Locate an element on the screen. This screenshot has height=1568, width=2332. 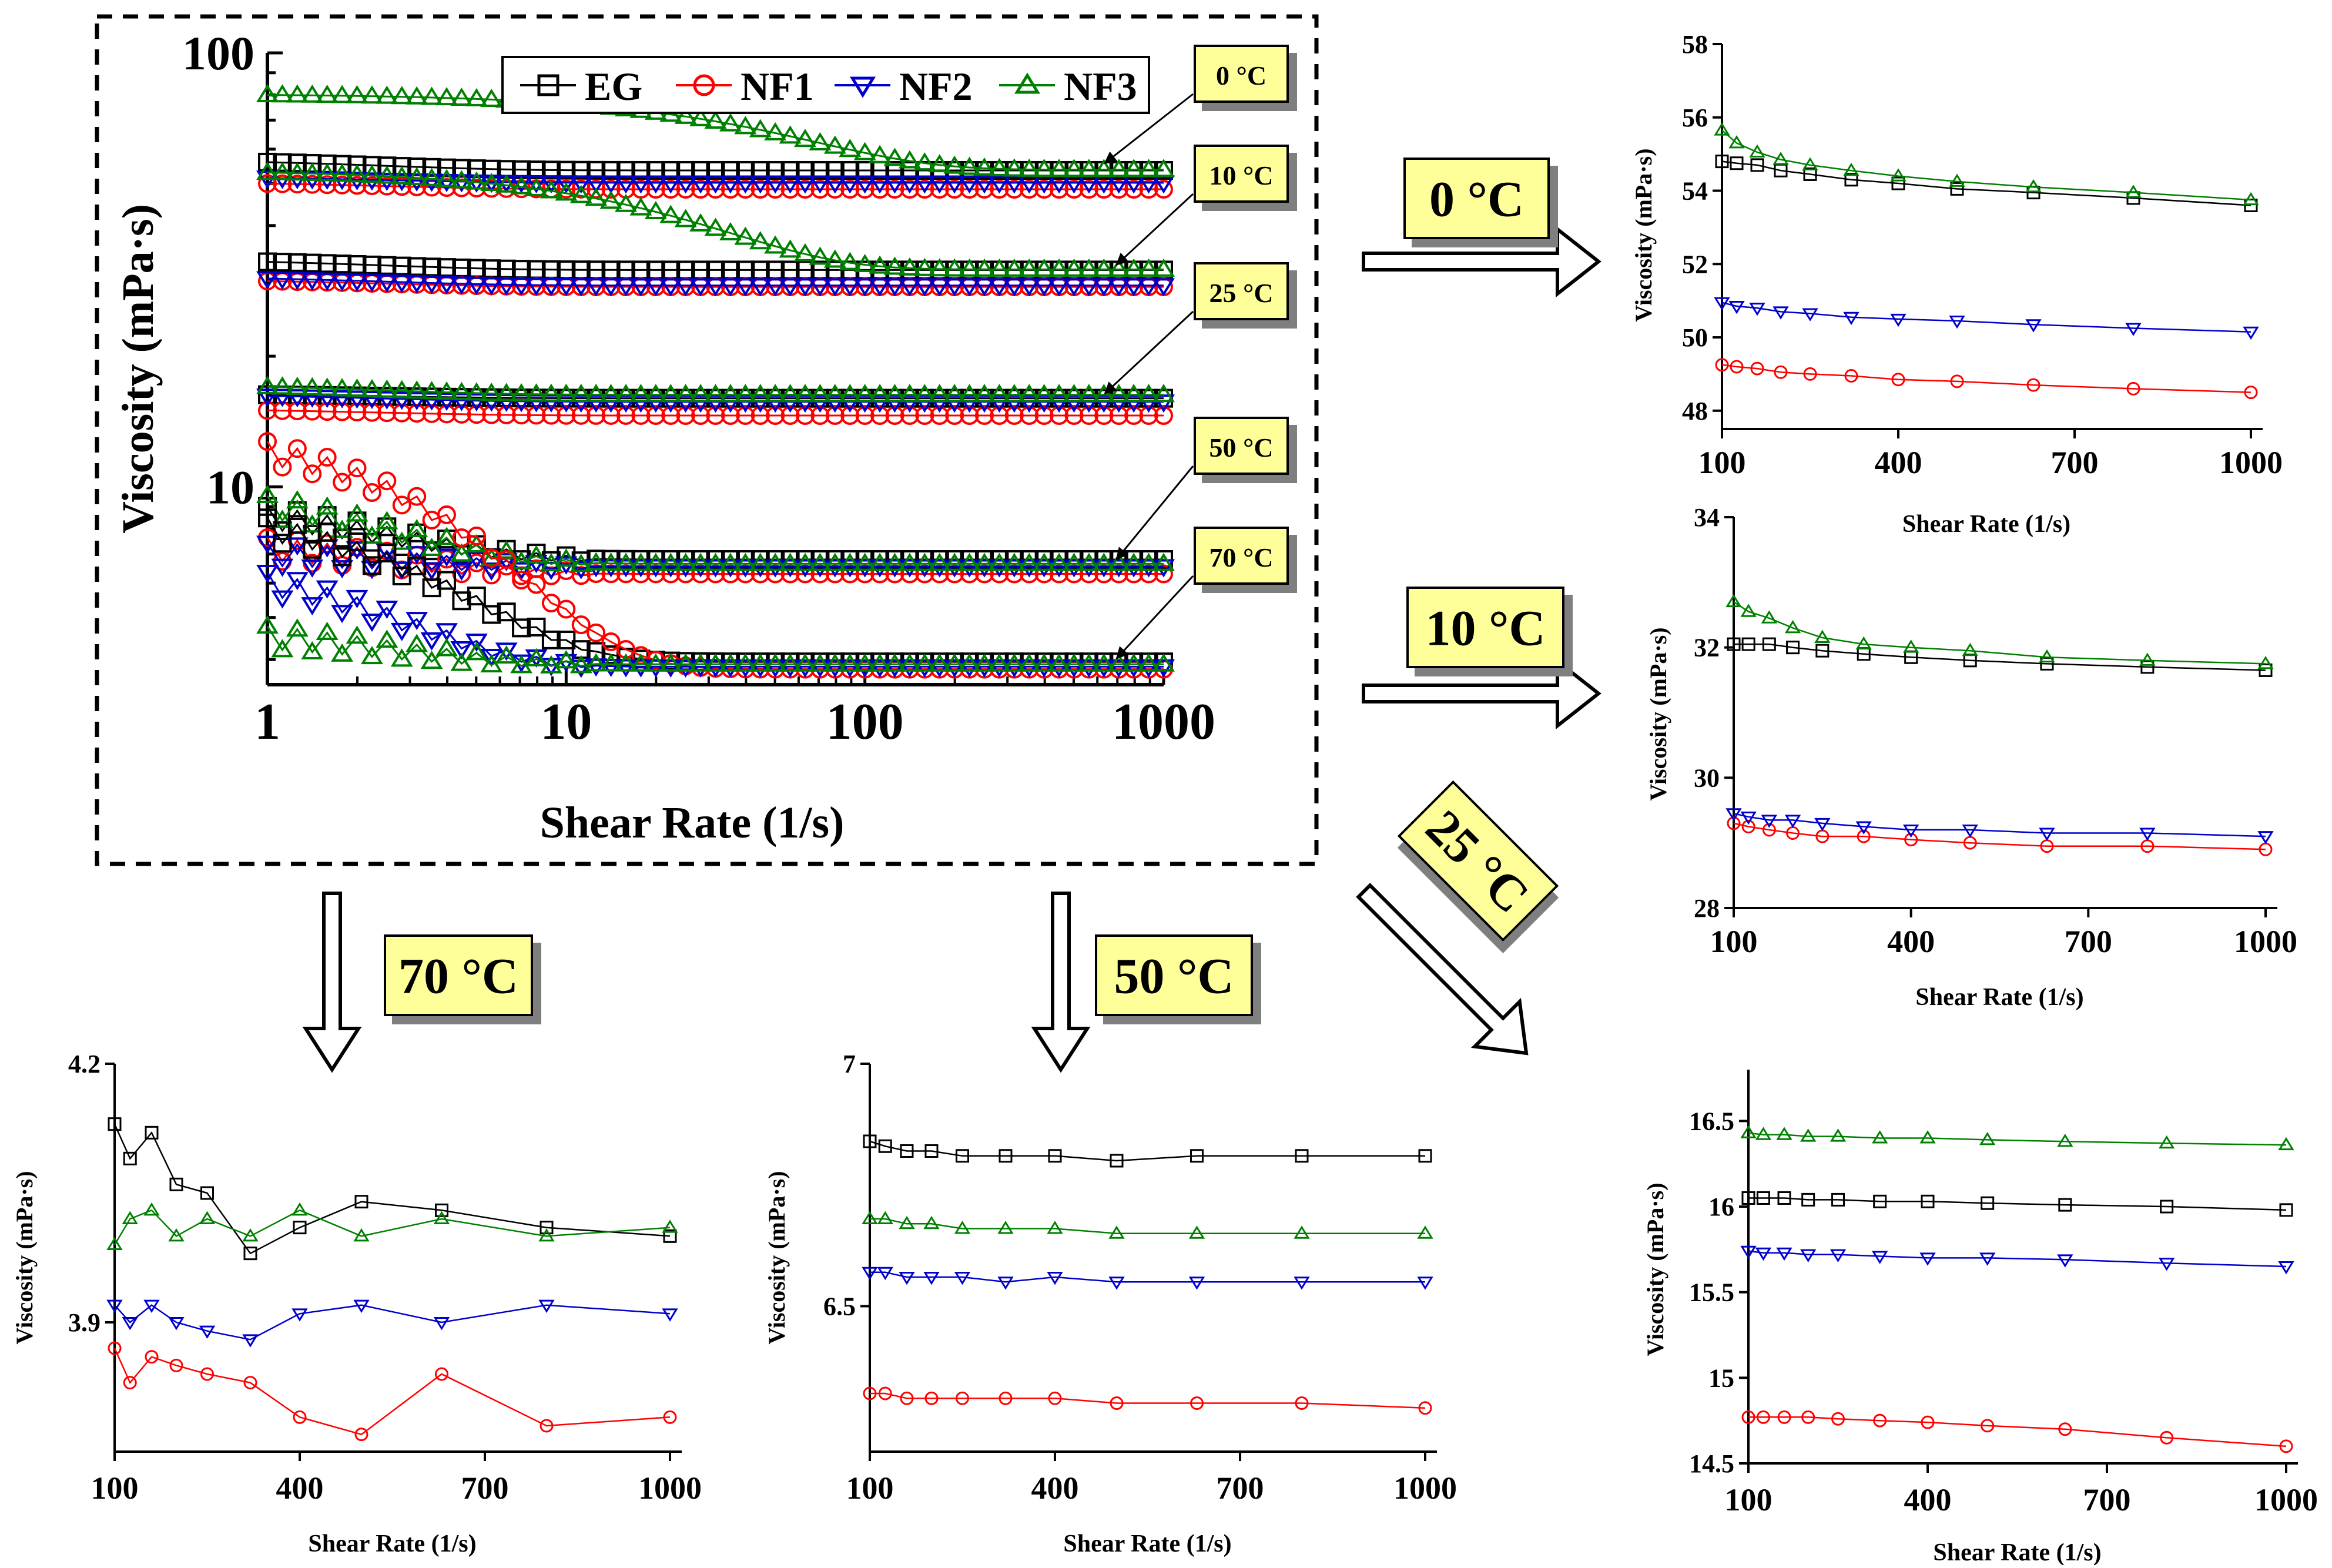
legend-label-NF2: NF2 is located at coordinates (936, 87).